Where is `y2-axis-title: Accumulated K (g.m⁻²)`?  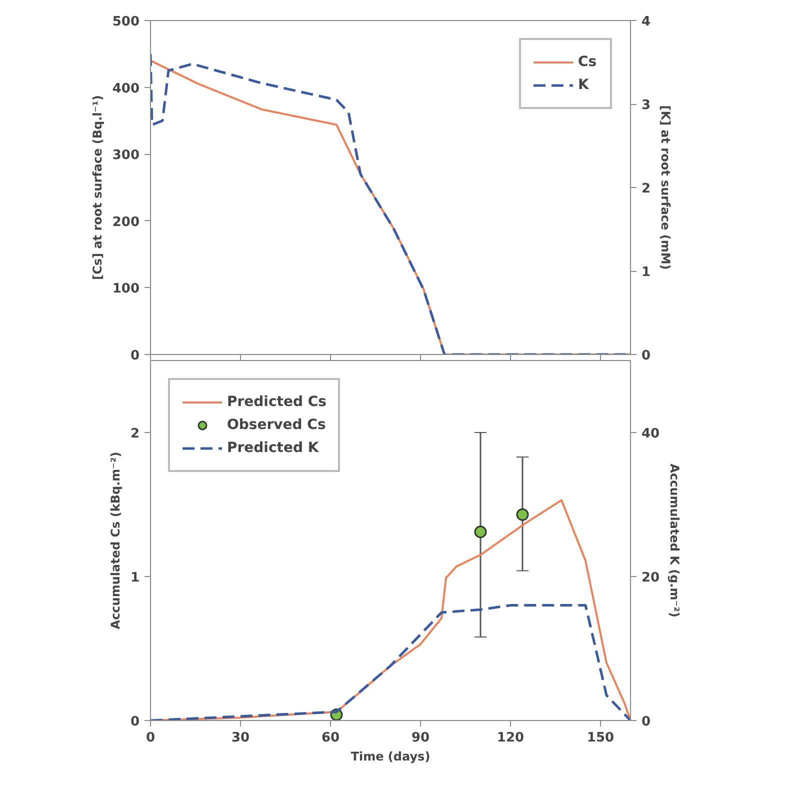 y2-axis-title: Accumulated K (g.m⁻²) is located at coordinates (675, 541).